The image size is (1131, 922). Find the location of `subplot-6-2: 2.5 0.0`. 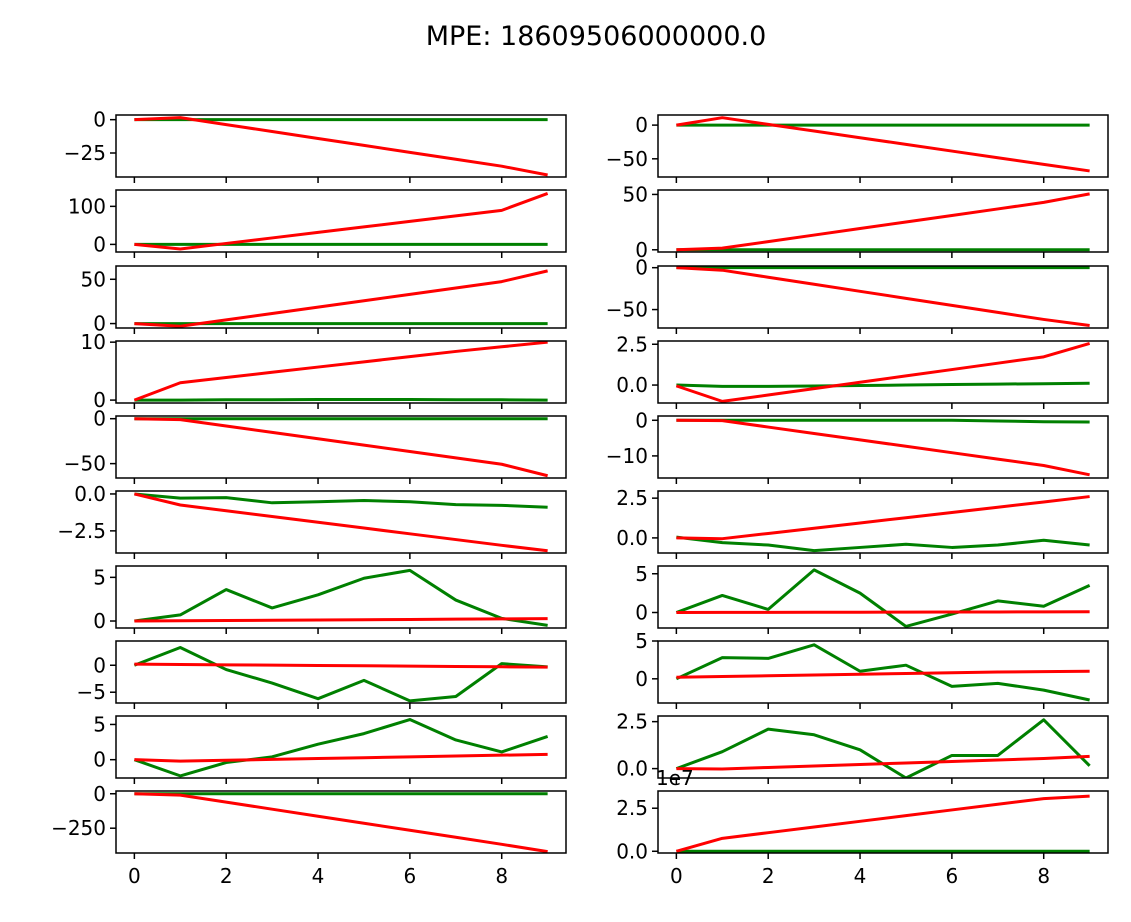

subplot-6-2: 2.5 0.0 is located at coordinates (862, 522).